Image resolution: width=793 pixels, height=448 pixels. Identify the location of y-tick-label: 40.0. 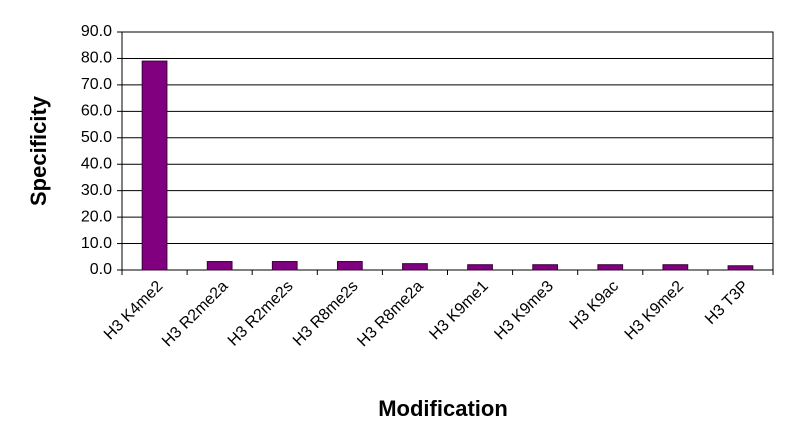
(96, 163).